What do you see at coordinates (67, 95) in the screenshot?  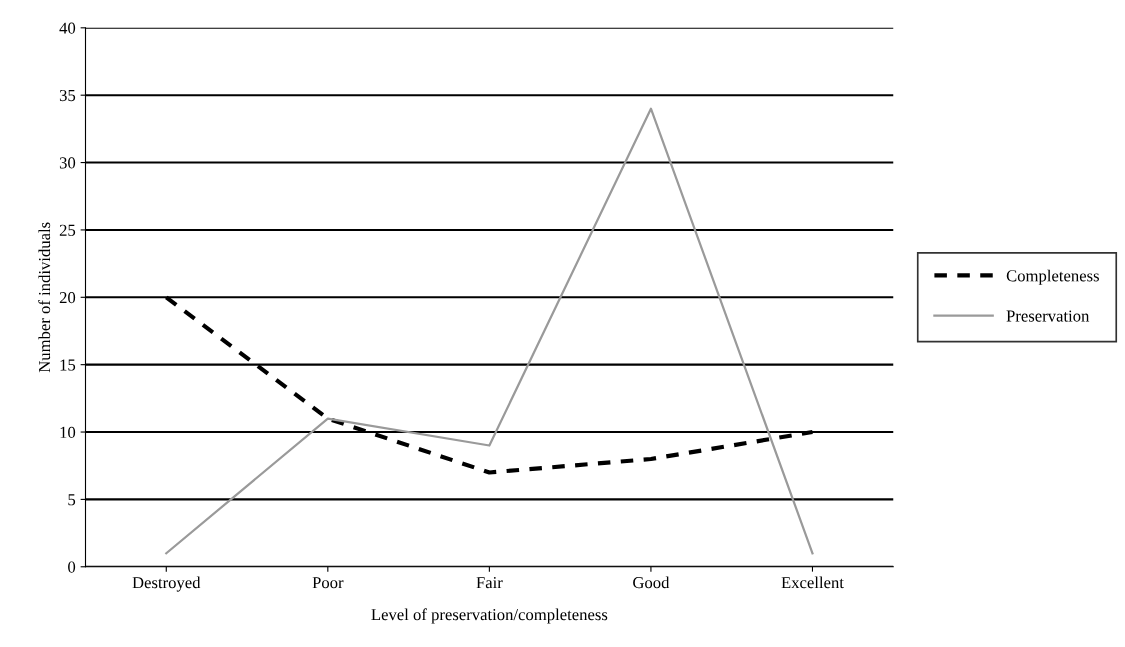 I see `y-tick-label: 35` at bounding box center [67, 95].